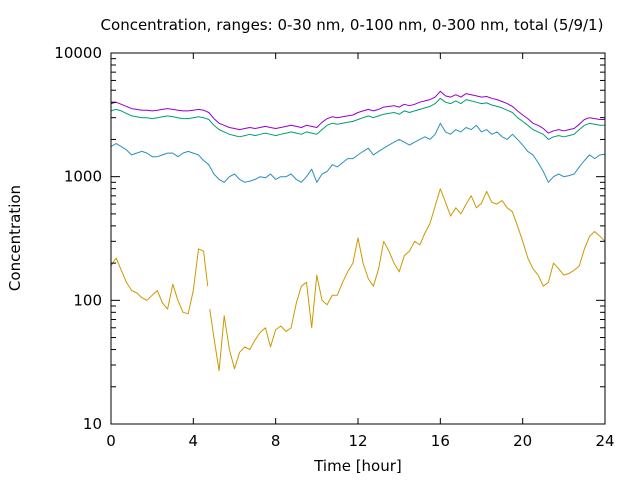  I want to click on x-tick-label: 8, so click(276, 441).